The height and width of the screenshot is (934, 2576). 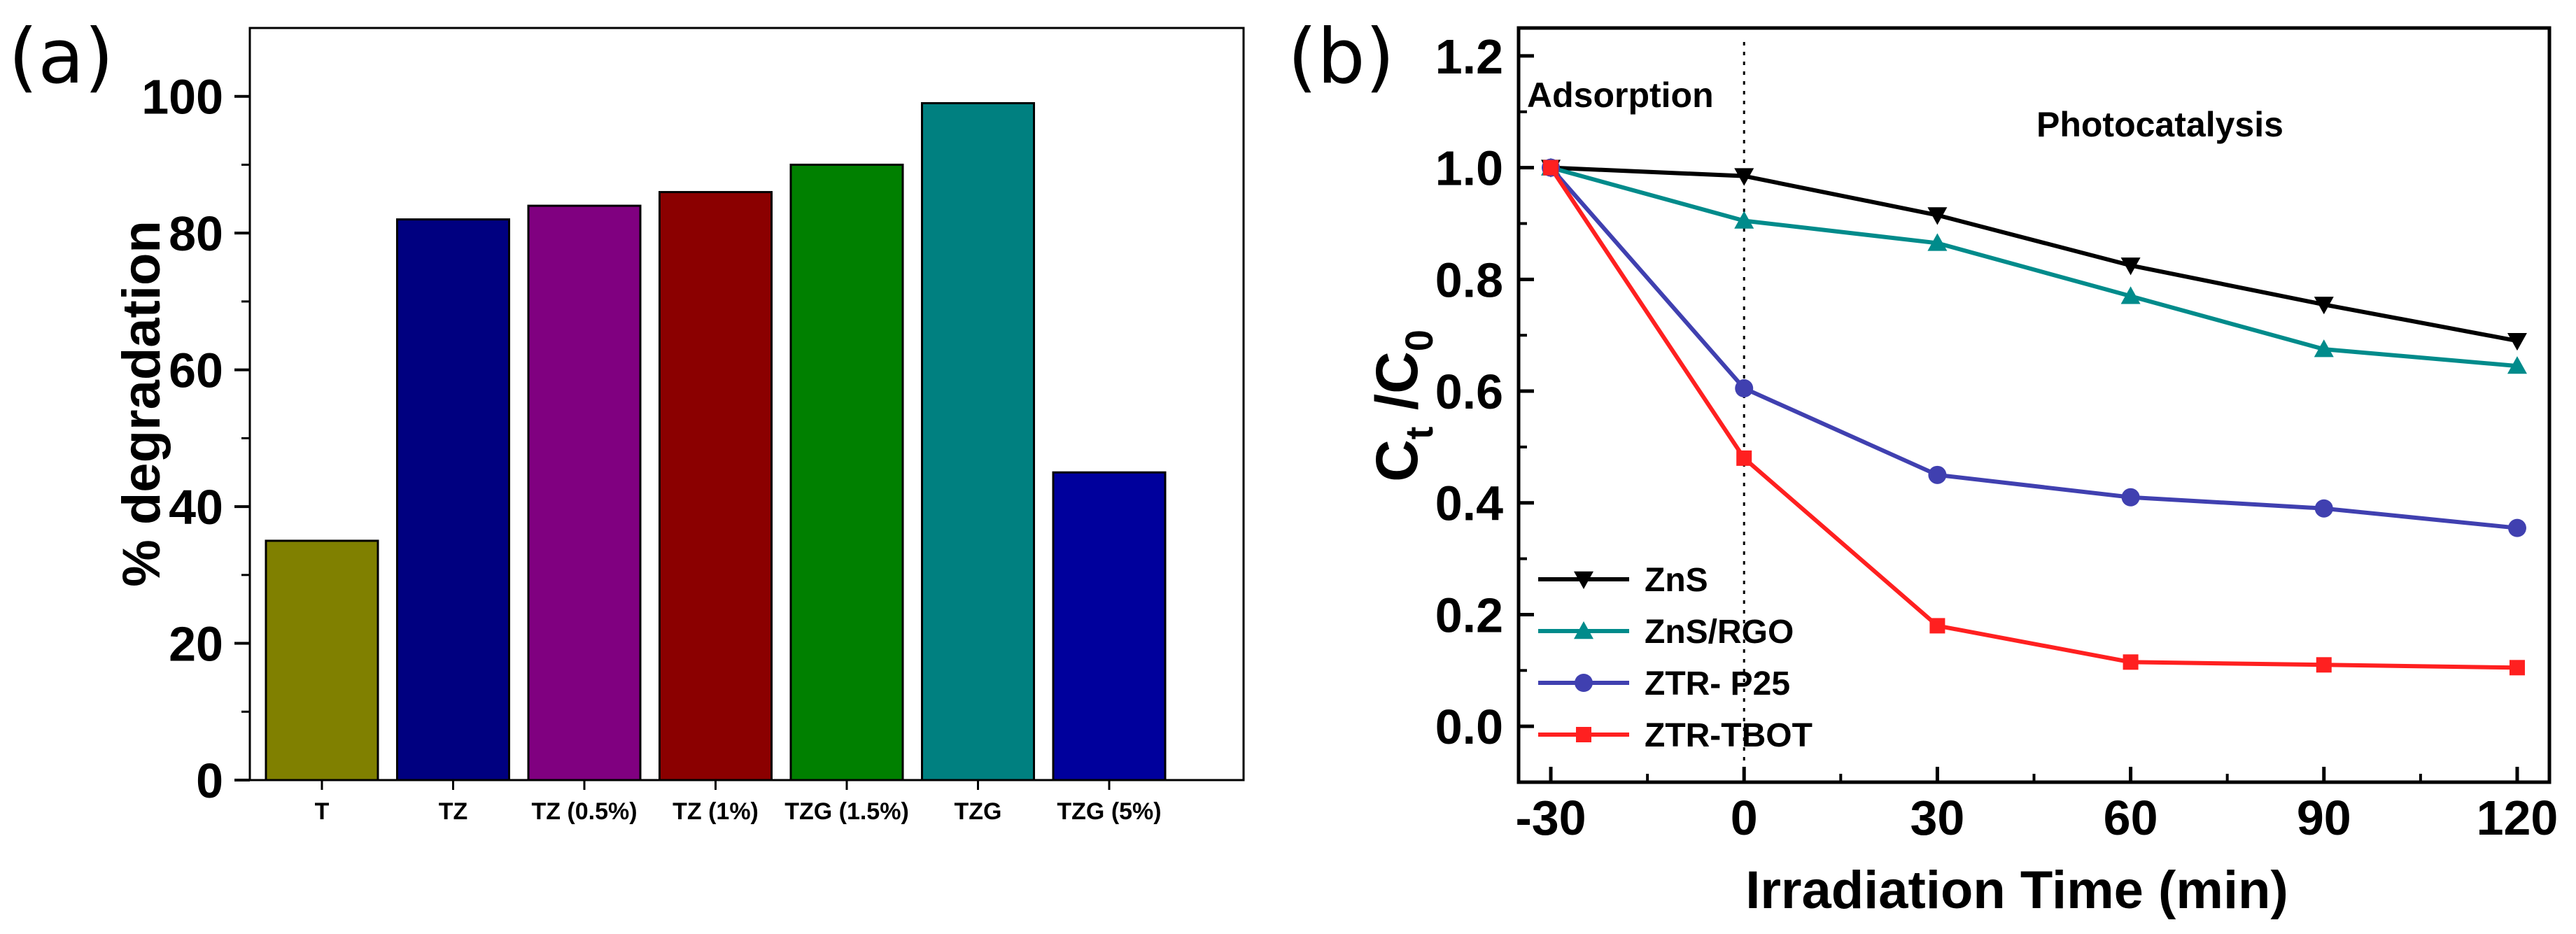 What do you see at coordinates (1469, 392) in the screenshot?
I see `y-tick-label: 0.6` at bounding box center [1469, 392].